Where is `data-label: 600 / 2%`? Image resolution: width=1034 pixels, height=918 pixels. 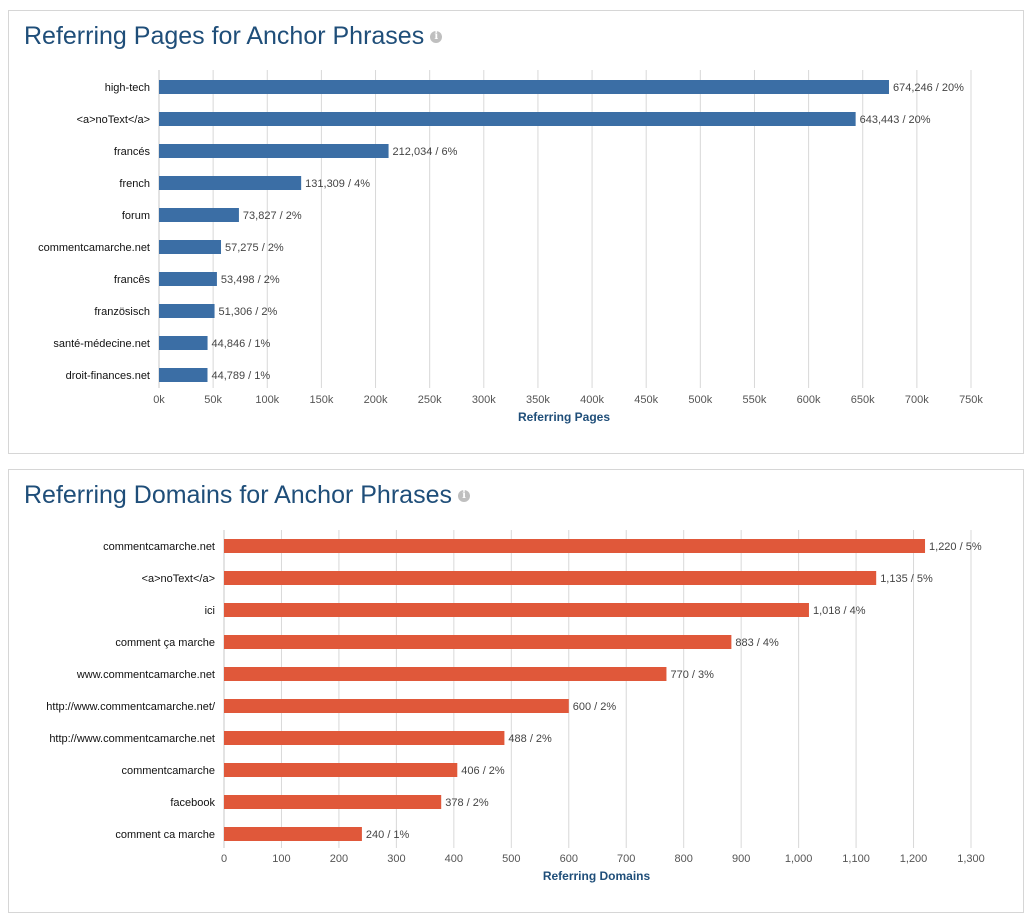 data-label: 600 / 2% is located at coordinates (595, 707).